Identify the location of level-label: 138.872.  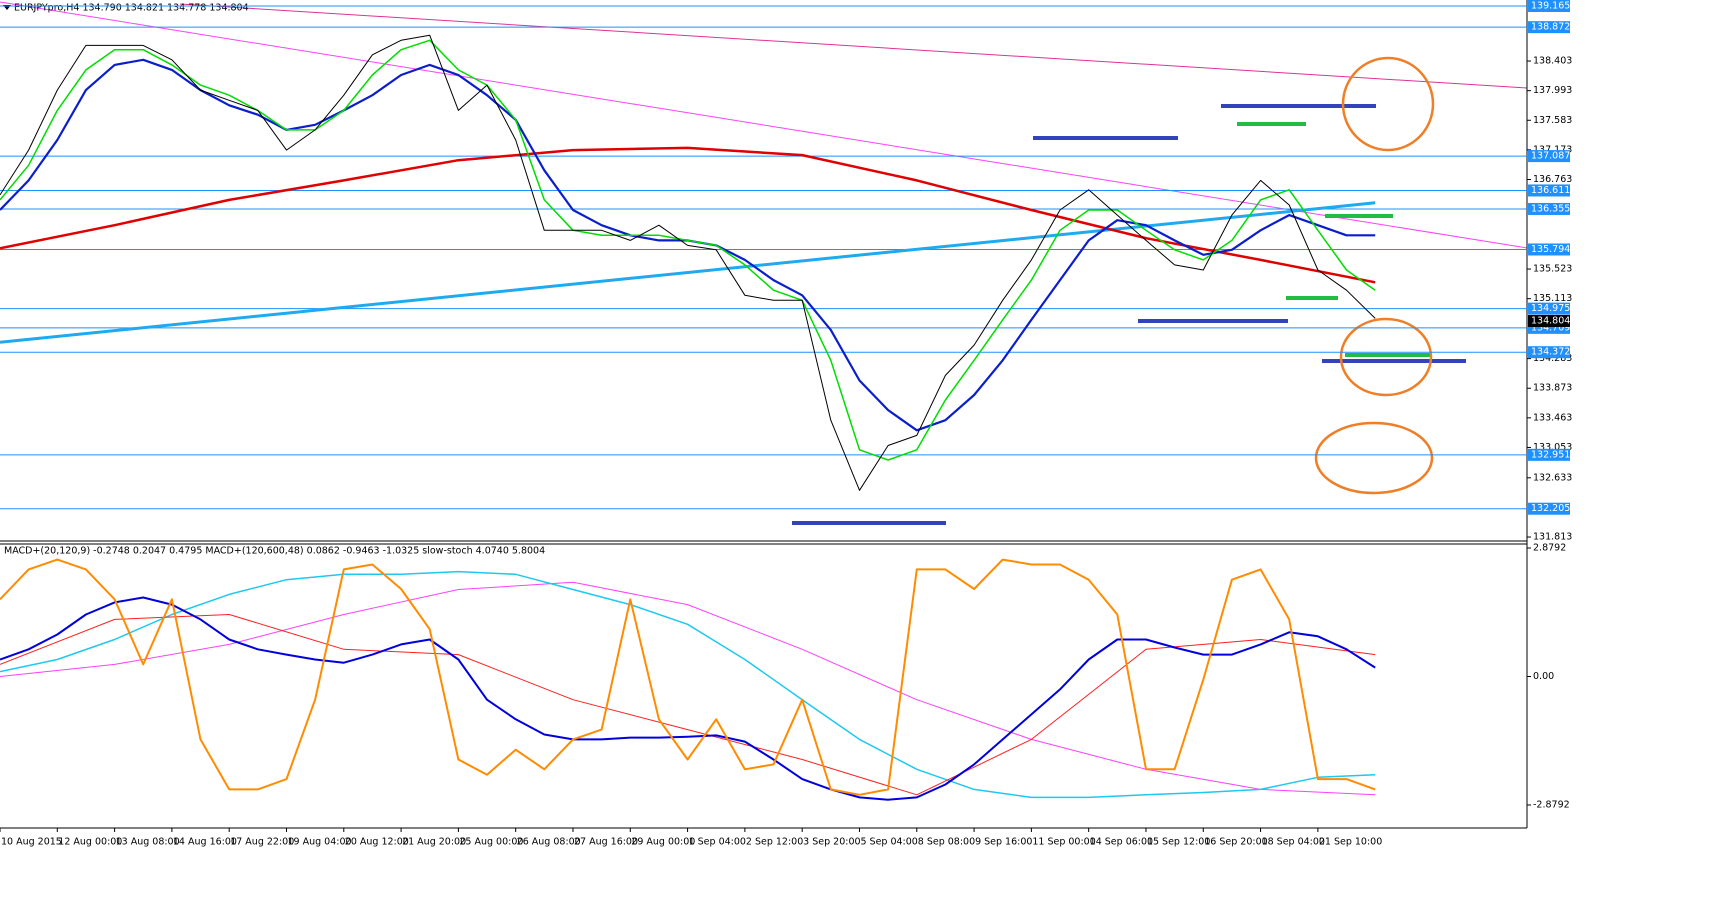
(1550, 27).